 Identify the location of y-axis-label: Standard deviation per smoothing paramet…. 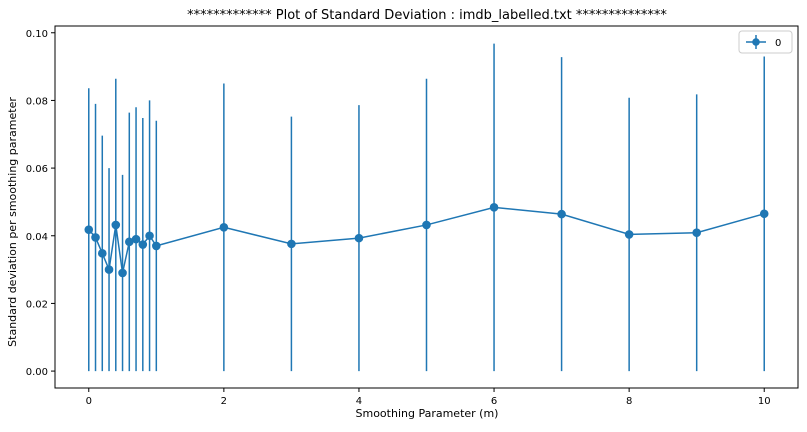
(12, 222).